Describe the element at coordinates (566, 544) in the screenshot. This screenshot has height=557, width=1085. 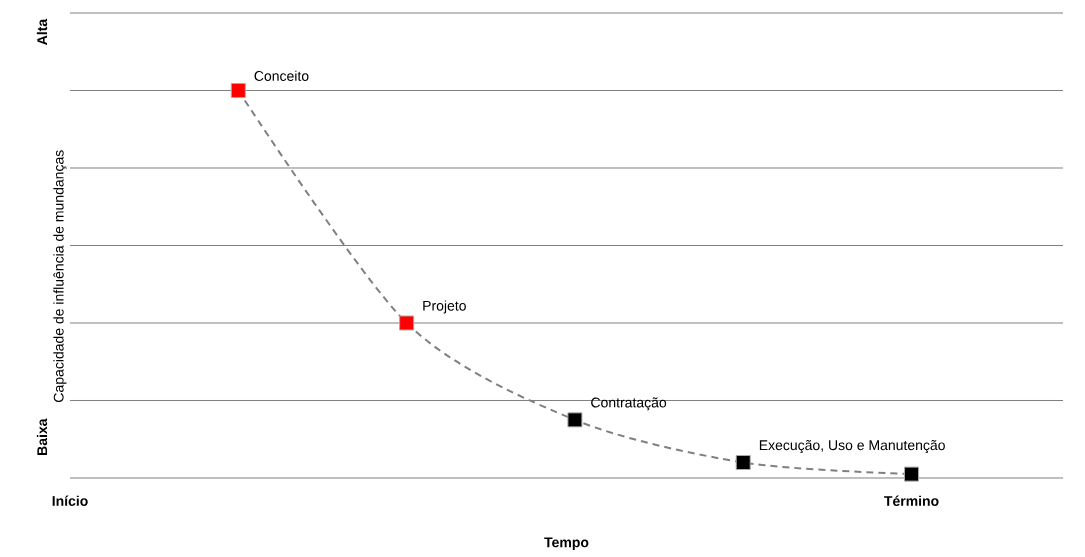
I see `x-axis-title: Tempo` at that location.